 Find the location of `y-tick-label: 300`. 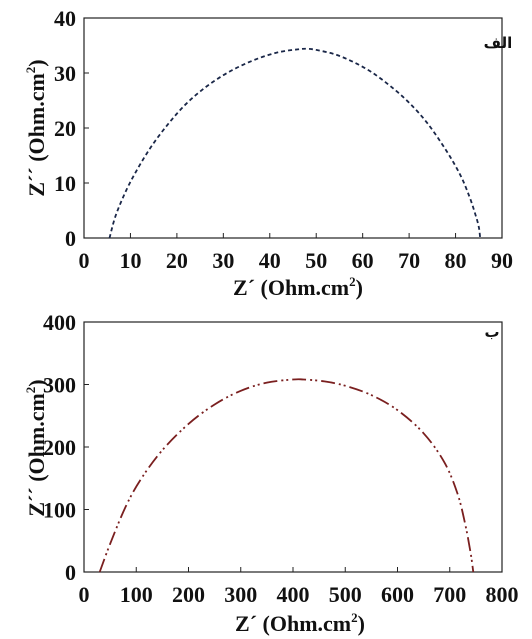

y-tick-label: 300 is located at coordinates (59, 385).